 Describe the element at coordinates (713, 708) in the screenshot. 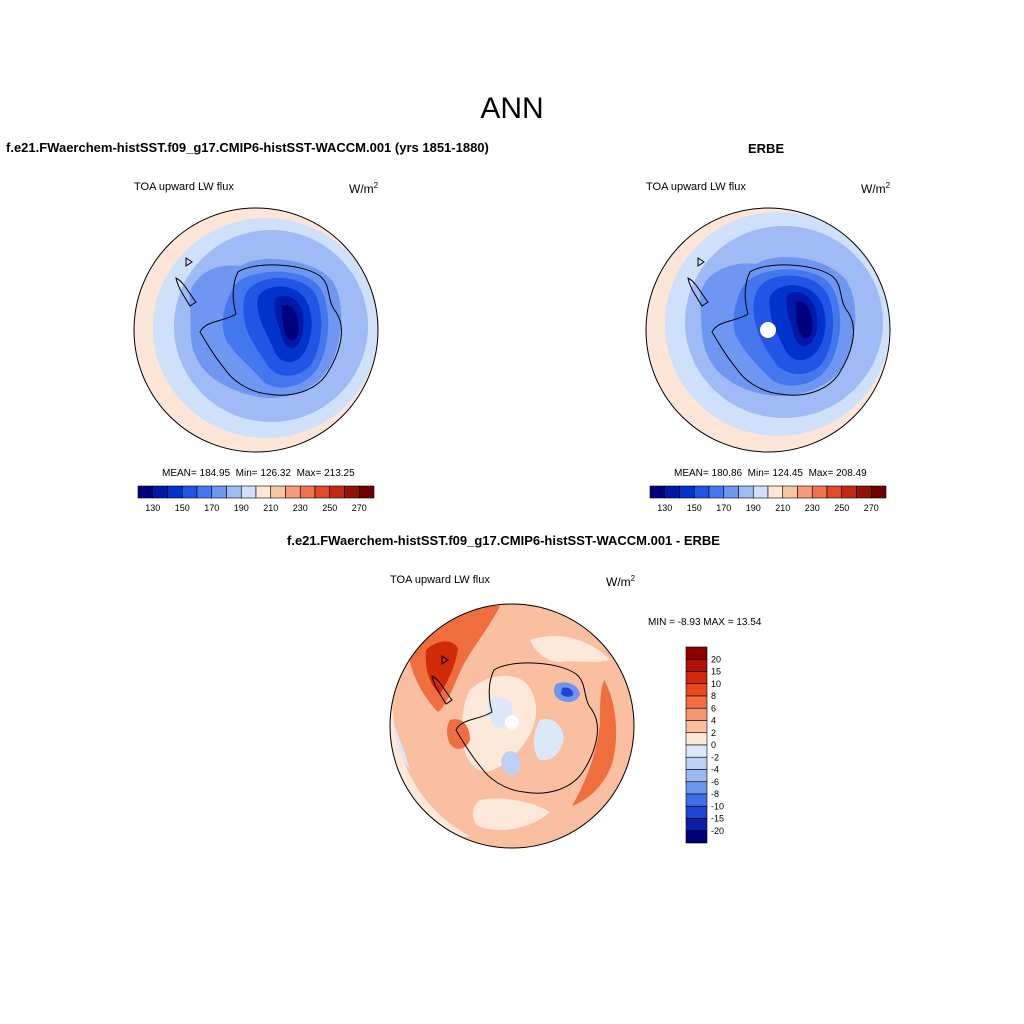

I see `panel-3-colorbar-tick-label: 6` at that location.